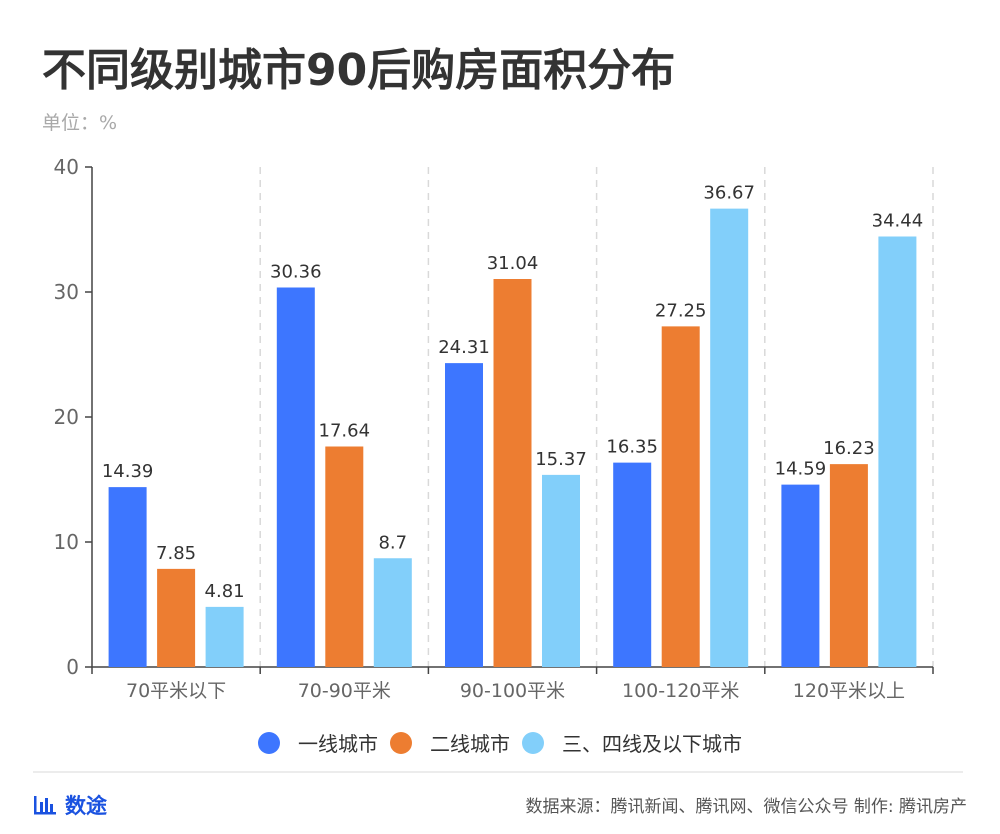 This screenshot has height=834, width=1000. What do you see at coordinates (498, 772) in the screenshot?
I see `footer-divider` at bounding box center [498, 772].